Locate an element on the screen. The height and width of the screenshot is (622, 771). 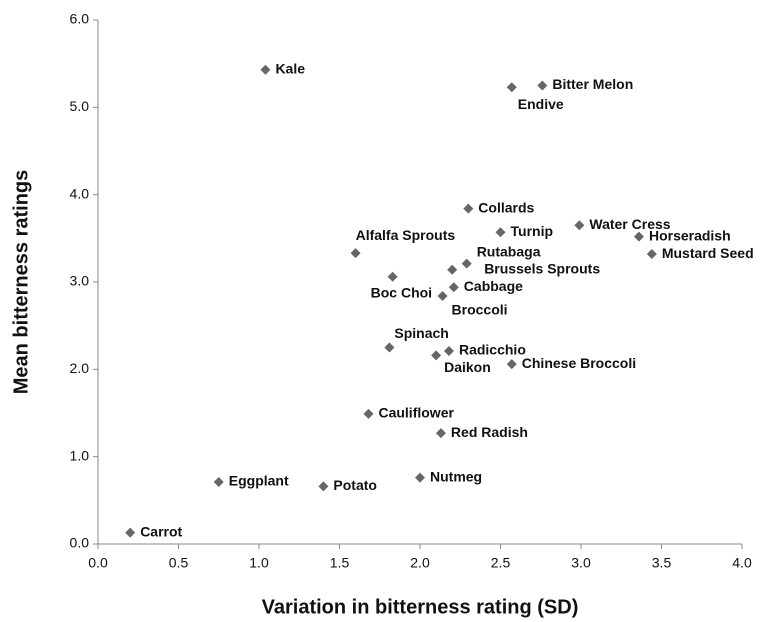
y-tick-label: 0.0 is located at coordinates (80, 543).